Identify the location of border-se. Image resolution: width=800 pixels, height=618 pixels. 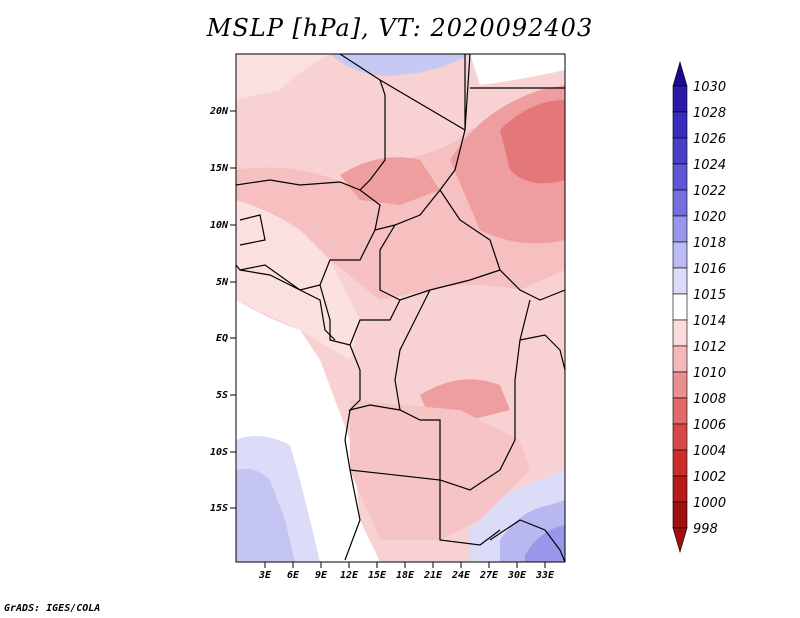
(527, 540).